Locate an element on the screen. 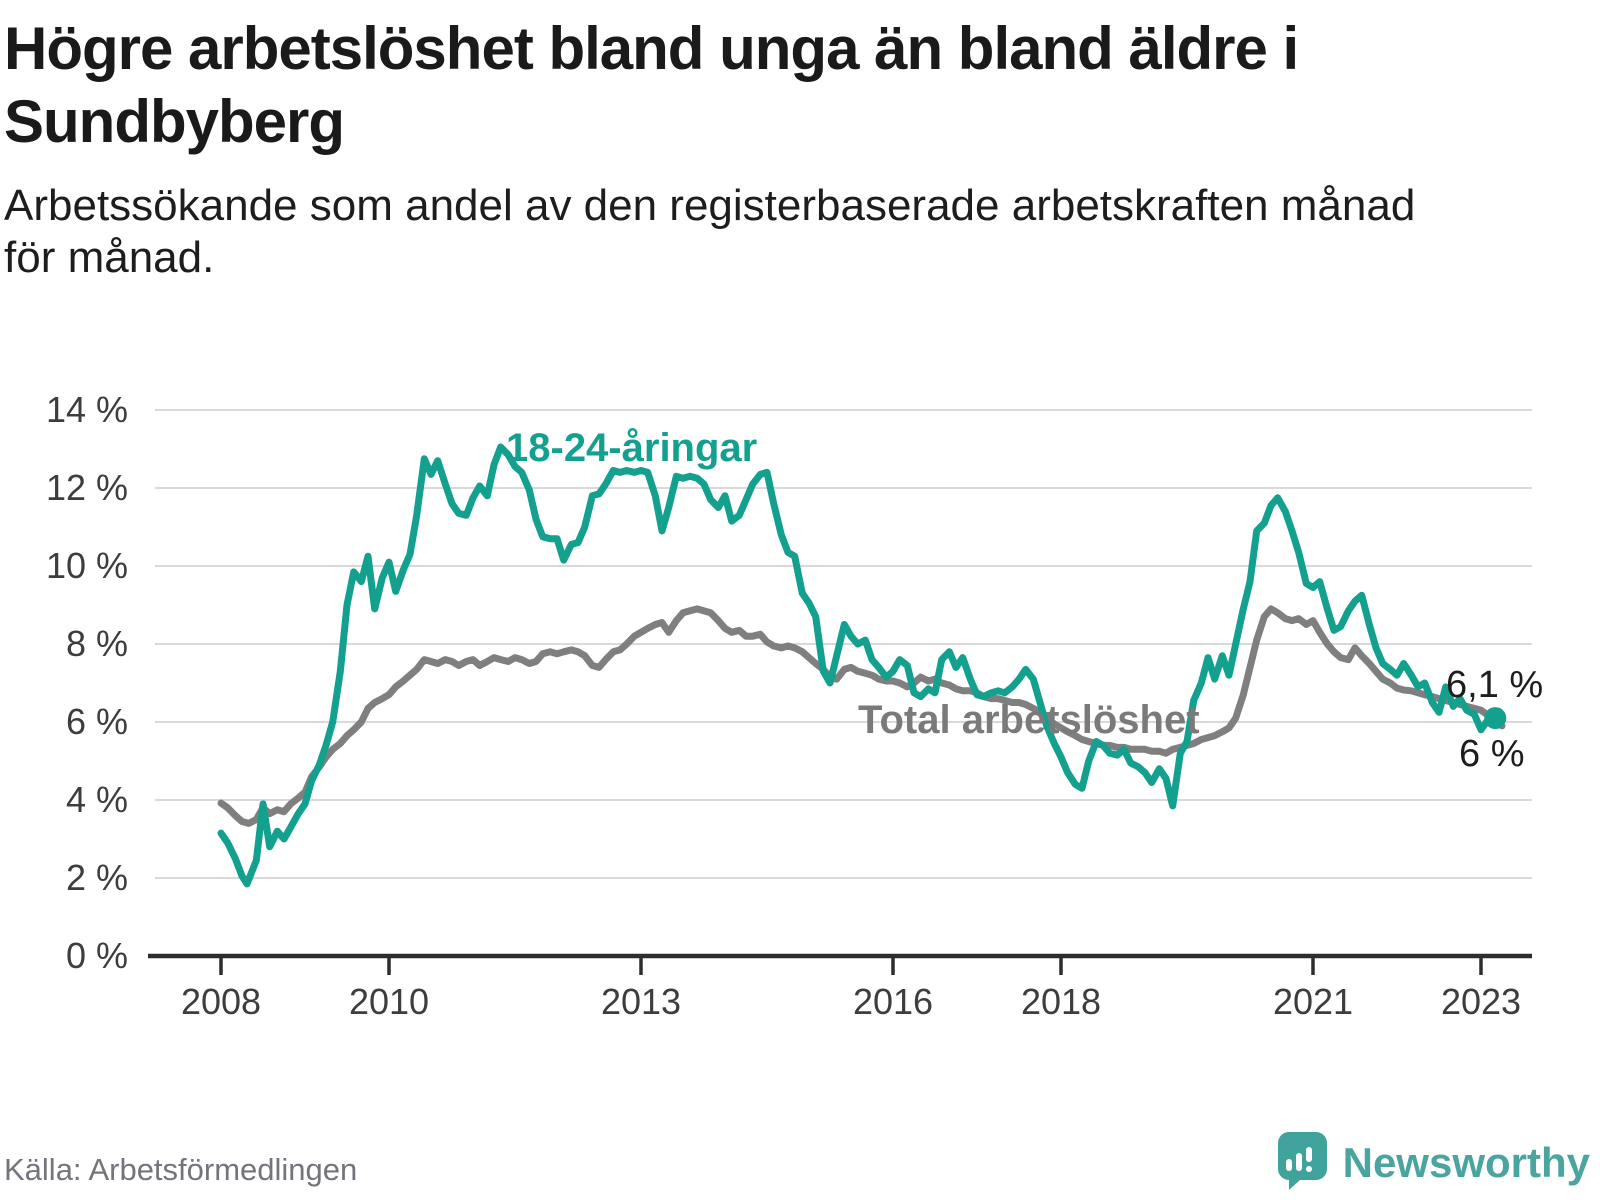 This screenshot has height=1200, width=1600. newsworthy-logo-icon is located at coordinates (1302, 1162).